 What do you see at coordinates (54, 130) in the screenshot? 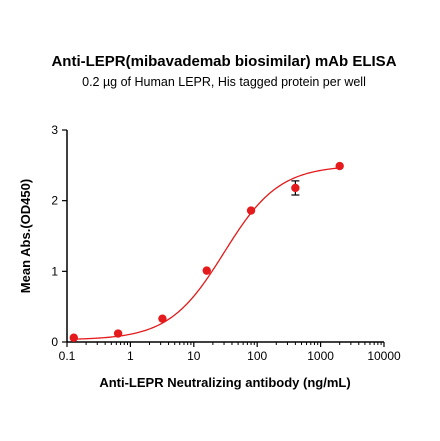
I see `y-tick-label: 3` at bounding box center [54, 130].